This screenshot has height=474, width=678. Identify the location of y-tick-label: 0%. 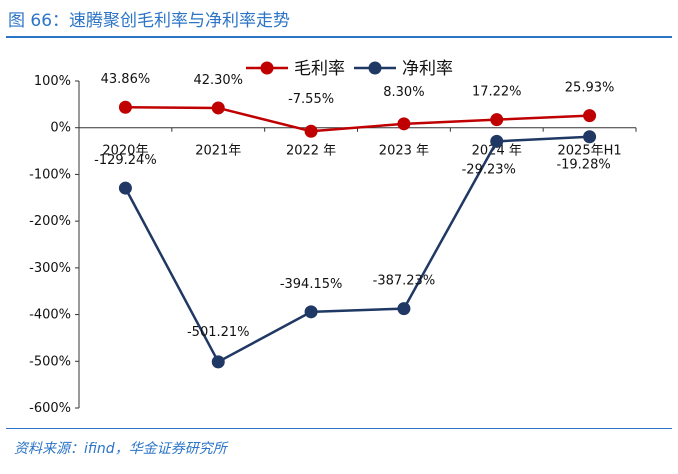
(60, 128).